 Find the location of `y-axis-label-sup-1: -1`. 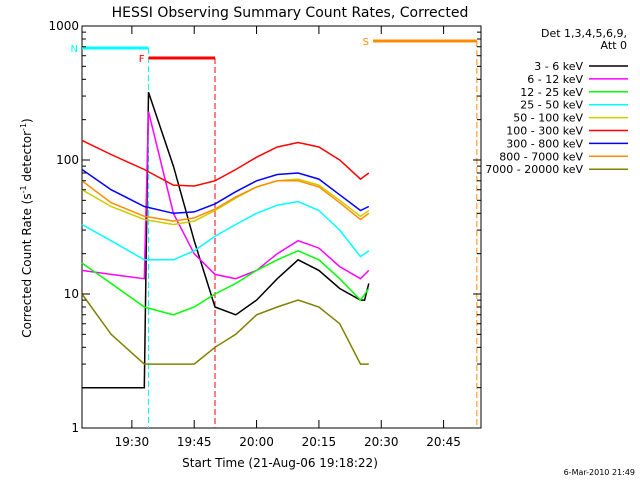

y-axis-label-sup-1: -1 is located at coordinates (23, 189).